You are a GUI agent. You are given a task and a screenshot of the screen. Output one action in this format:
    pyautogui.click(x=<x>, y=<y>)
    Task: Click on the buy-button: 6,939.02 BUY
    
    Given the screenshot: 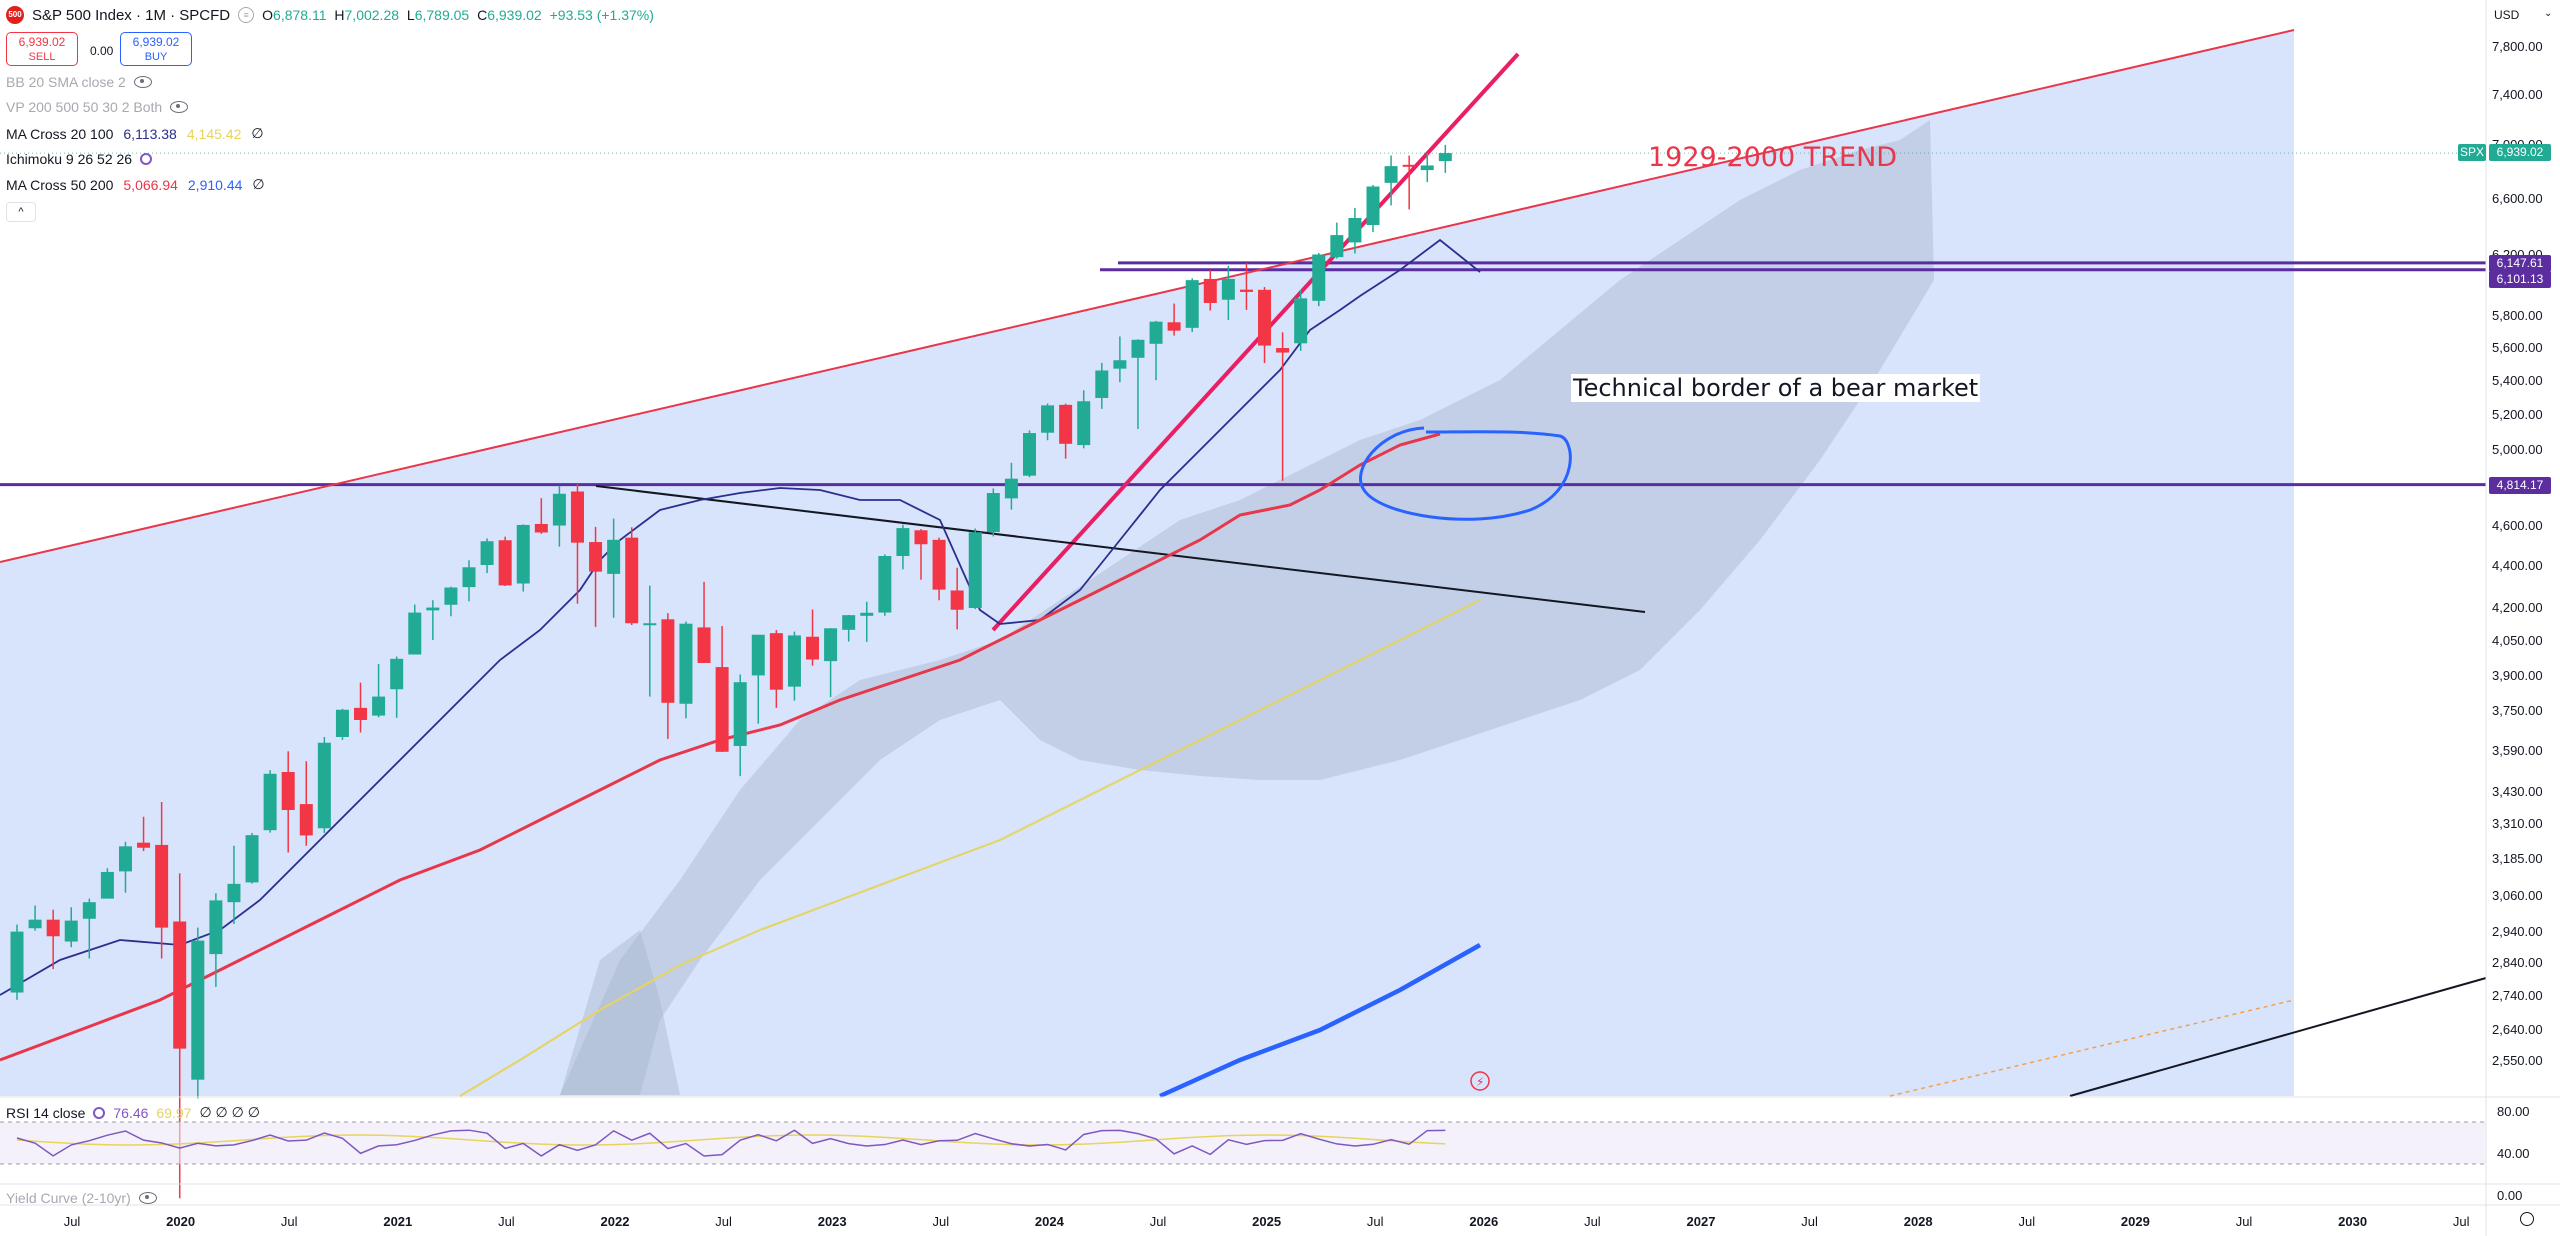 What is the action you would take?
    pyautogui.click(x=156, y=49)
    